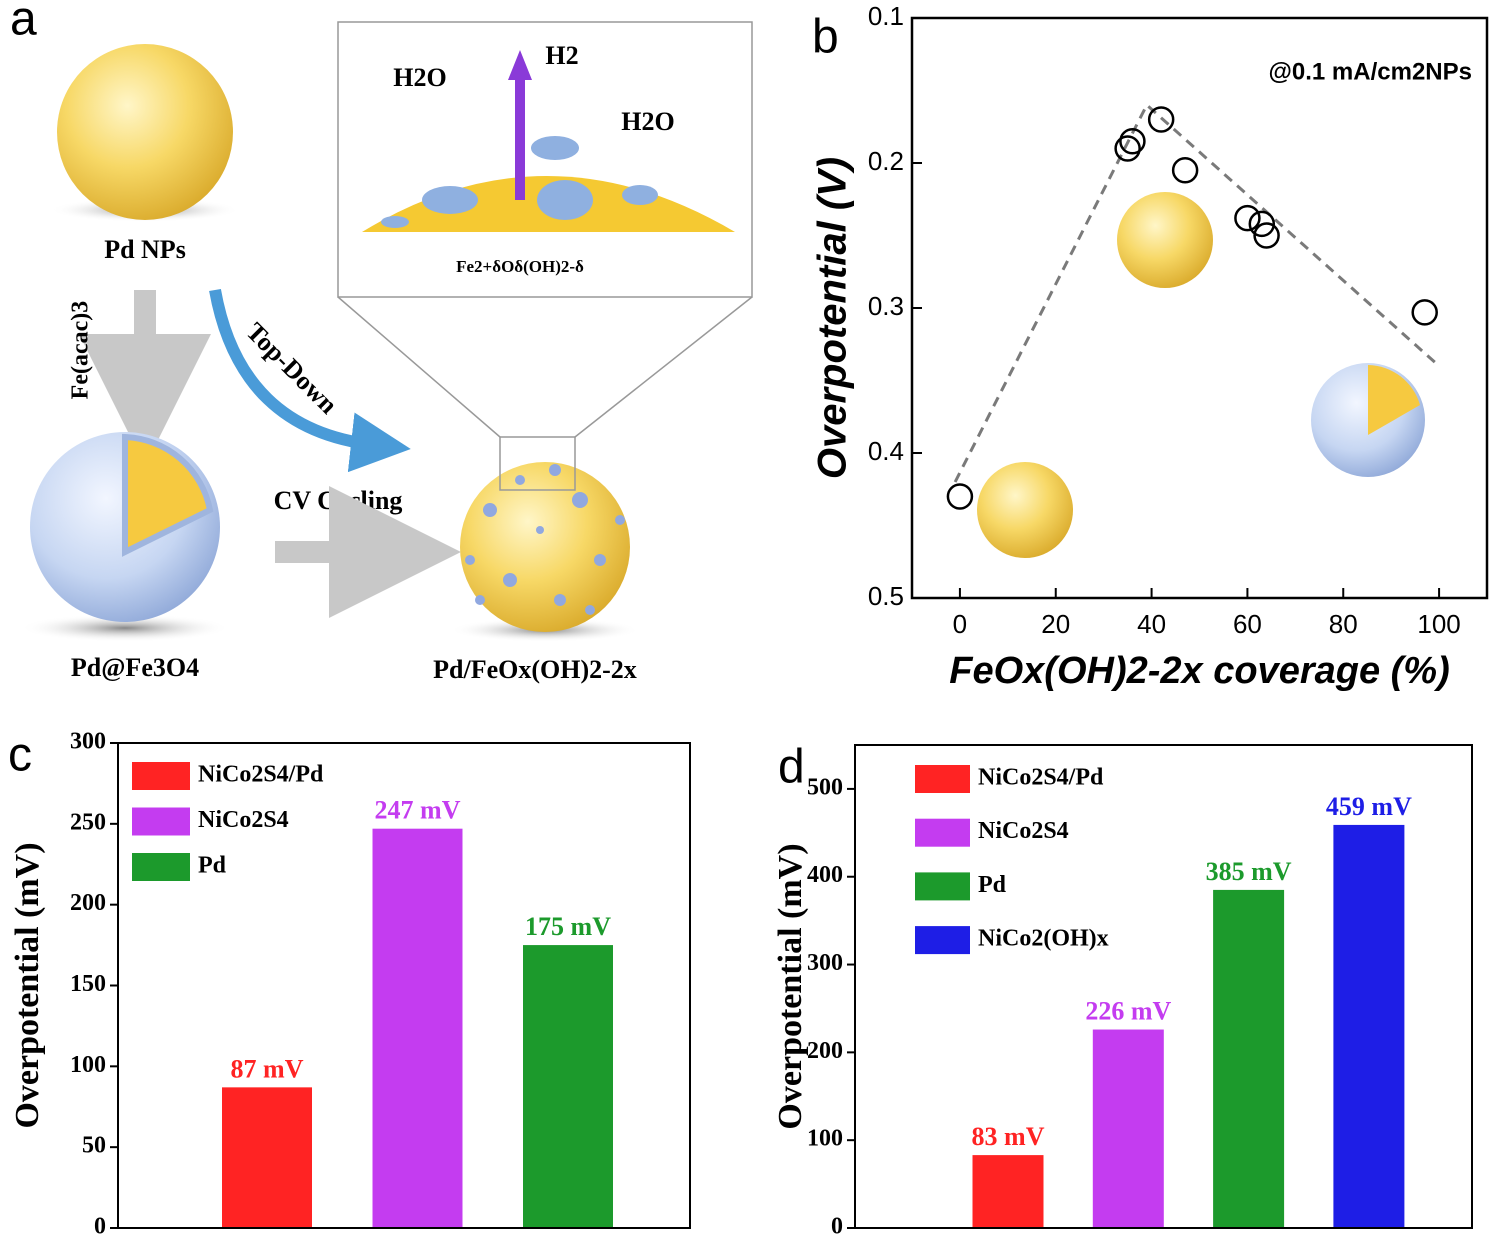 The width and height of the screenshot is (1500, 1242). What do you see at coordinates (825, 875) in the screenshot?
I see `y-tick-label: 400` at bounding box center [825, 875].